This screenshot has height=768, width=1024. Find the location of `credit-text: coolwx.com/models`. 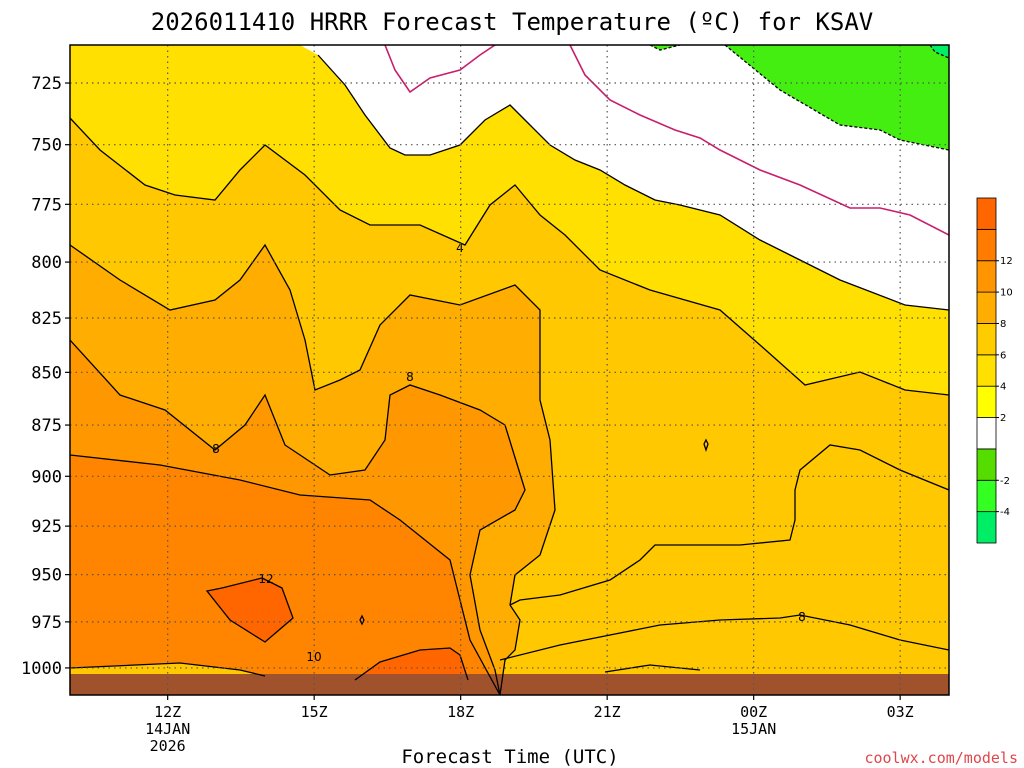

credit-text: coolwx.com/models is located at coordinates (941, 758).